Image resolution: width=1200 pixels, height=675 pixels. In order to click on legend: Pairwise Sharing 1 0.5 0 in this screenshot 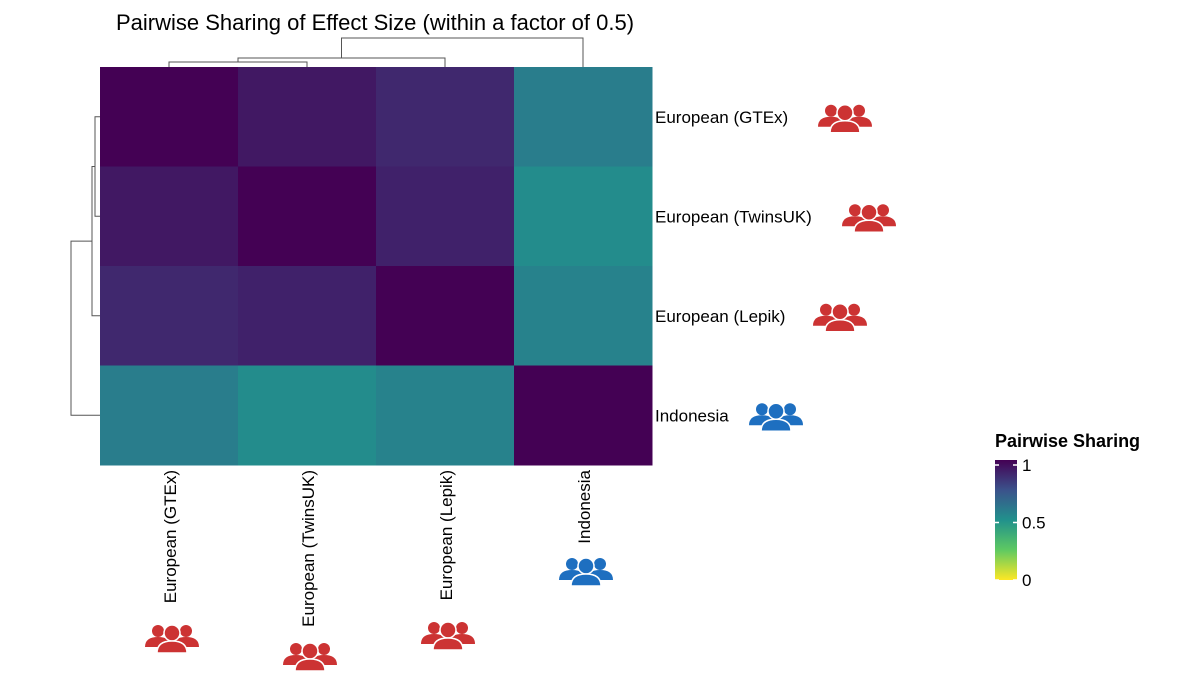, I will do `click(1067, 510)`.